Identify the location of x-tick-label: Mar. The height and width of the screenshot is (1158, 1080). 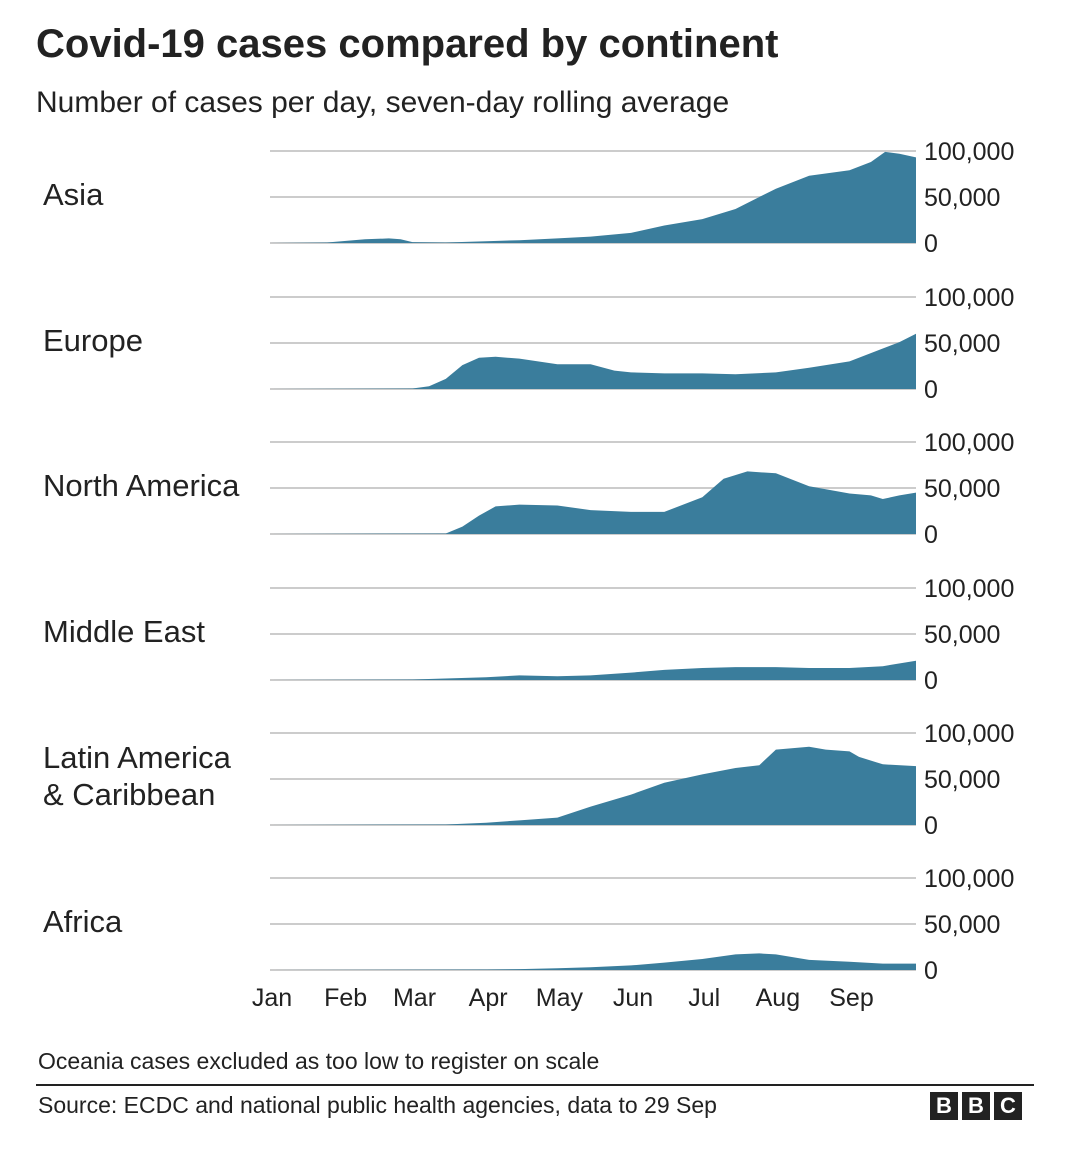
(414, 998).